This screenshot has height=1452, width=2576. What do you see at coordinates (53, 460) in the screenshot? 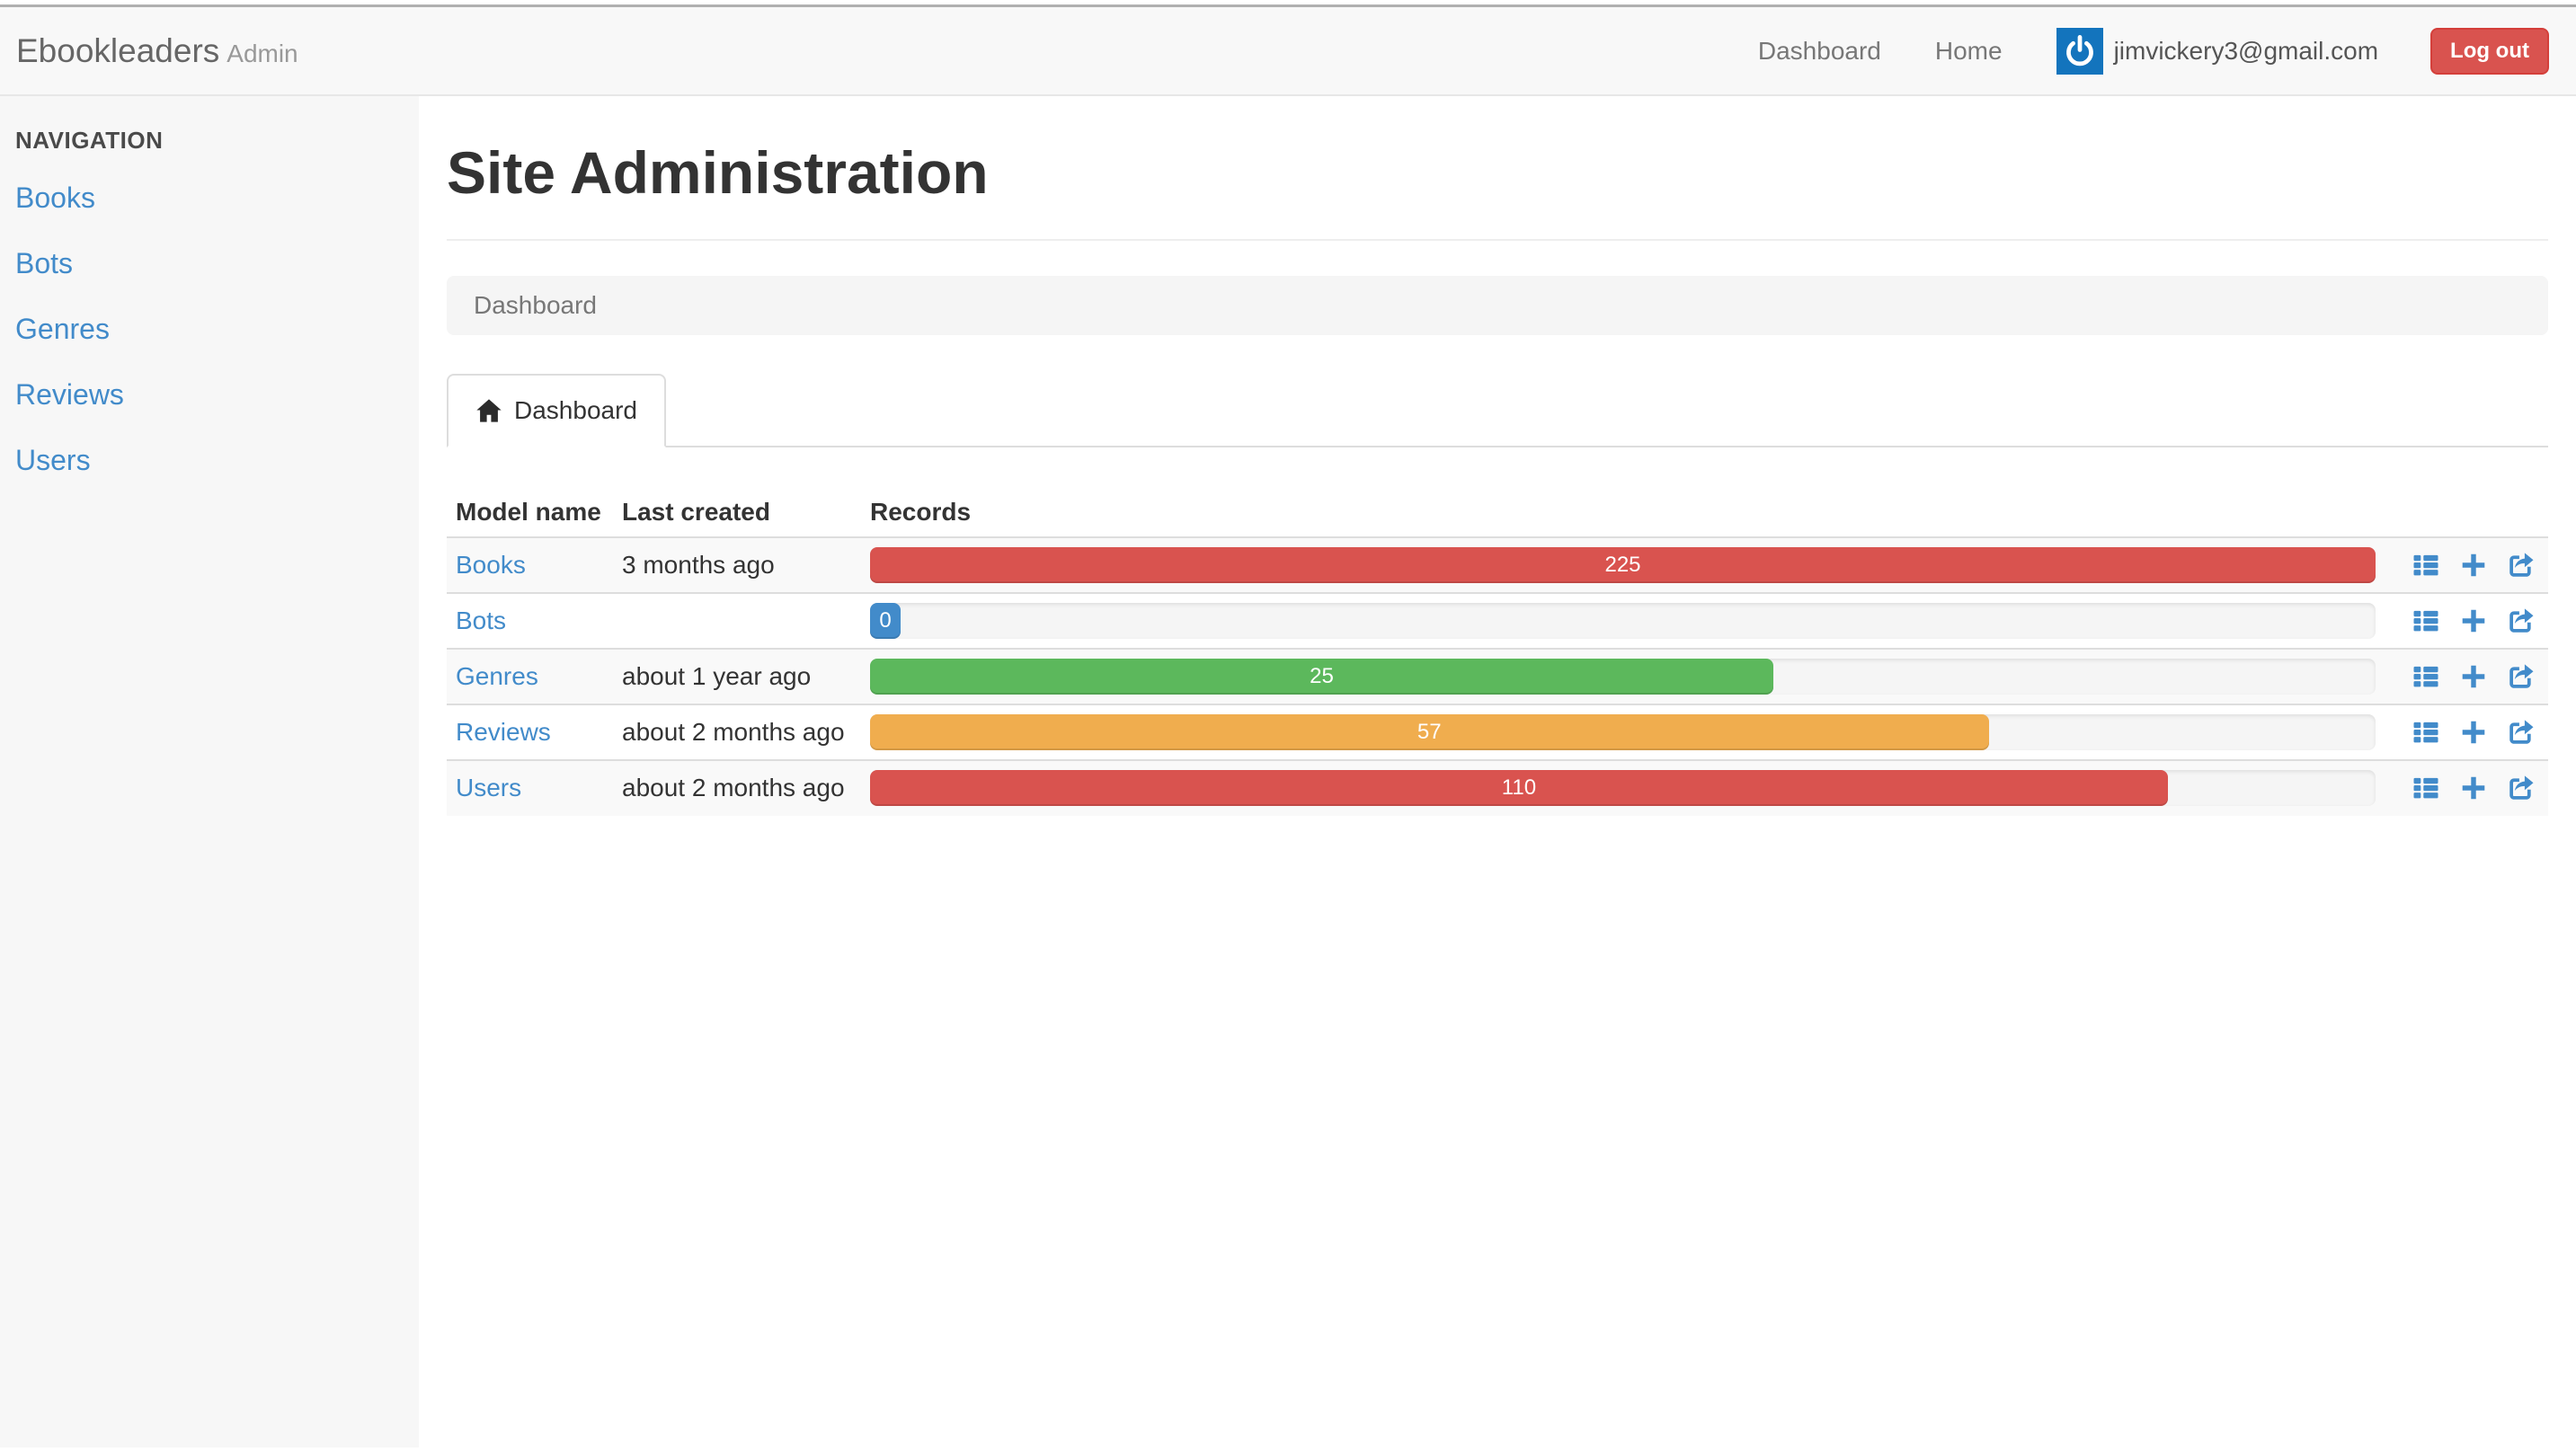
I see `sidebar-item-users: Users` at bounding box center [53, 460].